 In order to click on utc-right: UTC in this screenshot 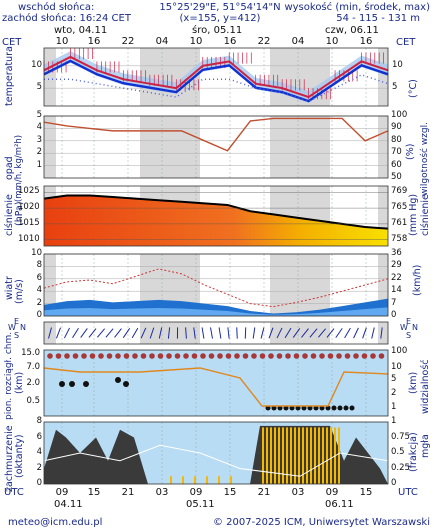, I will do `click(408, 492)`.